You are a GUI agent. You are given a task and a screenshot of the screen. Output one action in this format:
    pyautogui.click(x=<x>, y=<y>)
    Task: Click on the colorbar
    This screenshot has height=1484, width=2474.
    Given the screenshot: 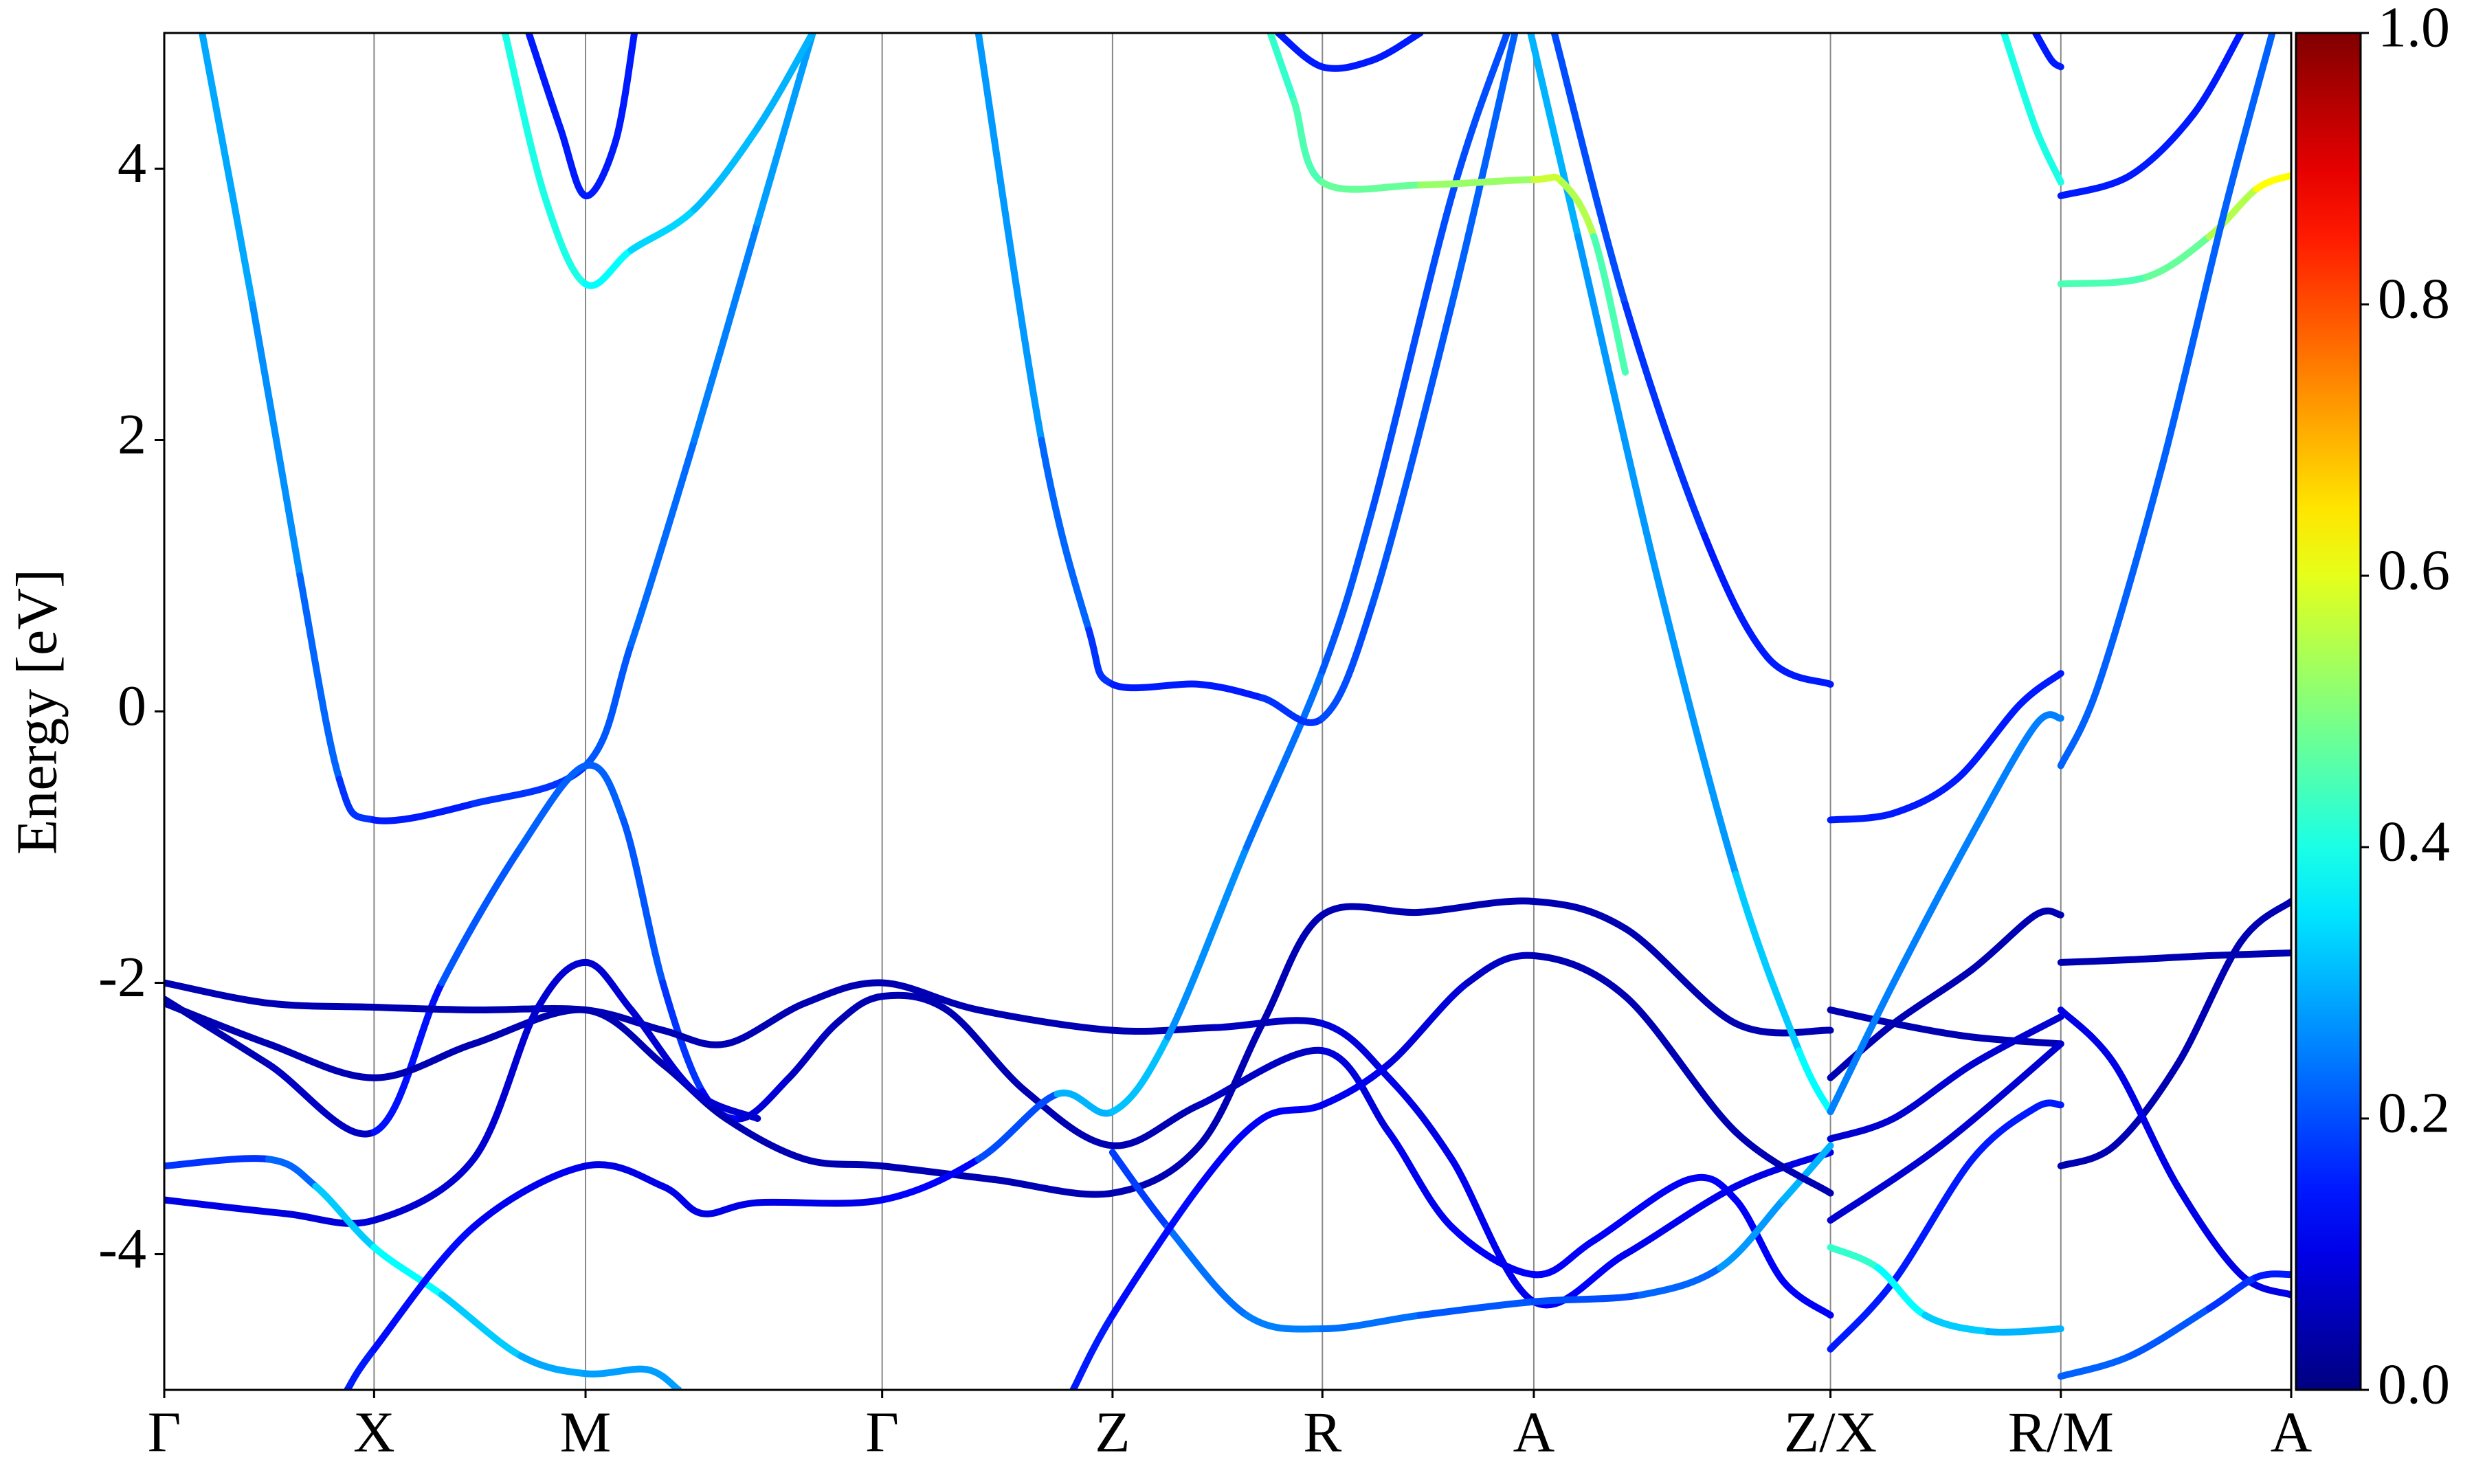 What is the action you would take?
    pyautogui.click(x=2328, y=711)
    